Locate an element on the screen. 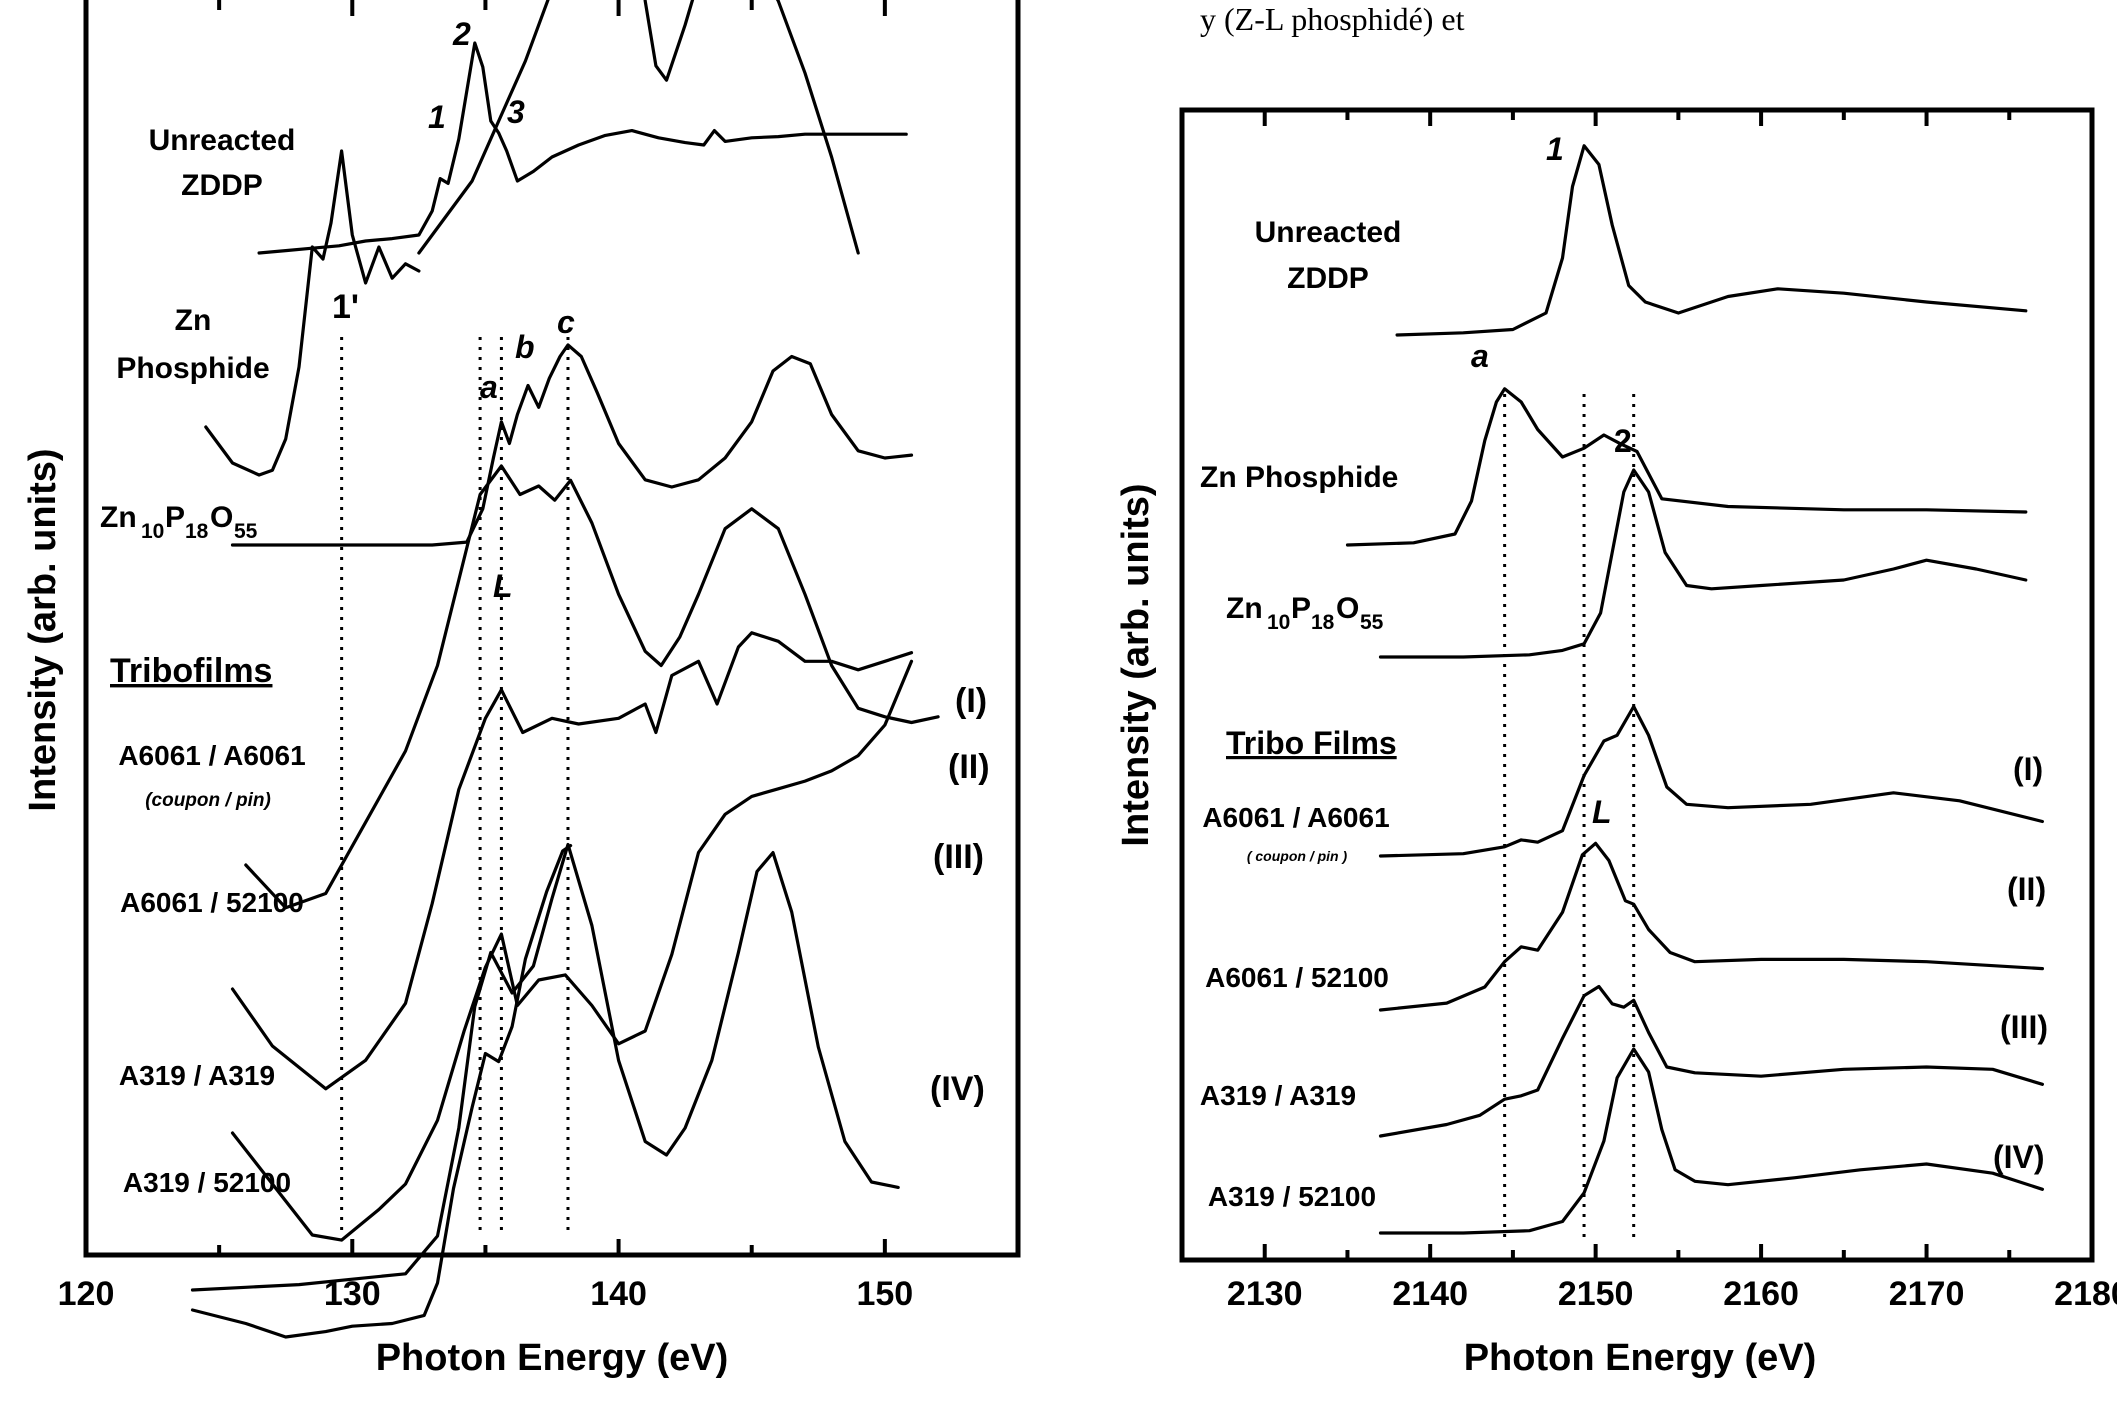 This screenshot has width=2117, height=1419. right-x-tick-label: 2180 is located at coordinates (2085, 1294).